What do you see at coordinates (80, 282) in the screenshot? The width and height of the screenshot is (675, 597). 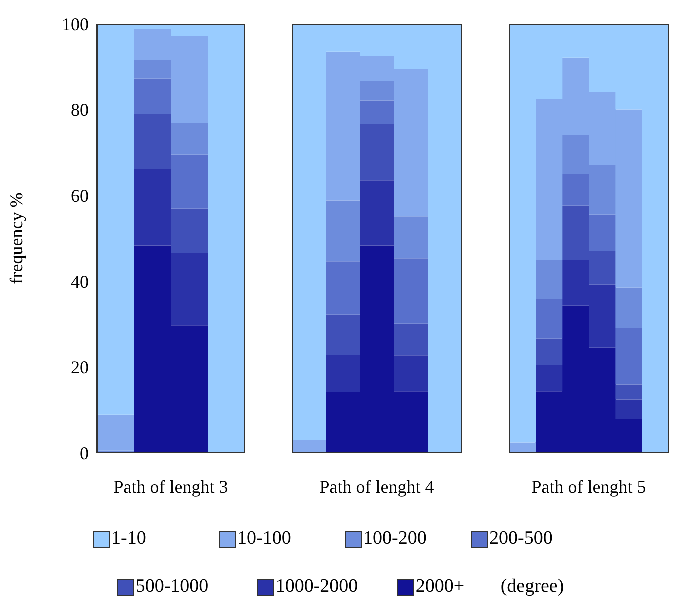 I see `y-tick-label: 40` at bounding box center [80, 282].